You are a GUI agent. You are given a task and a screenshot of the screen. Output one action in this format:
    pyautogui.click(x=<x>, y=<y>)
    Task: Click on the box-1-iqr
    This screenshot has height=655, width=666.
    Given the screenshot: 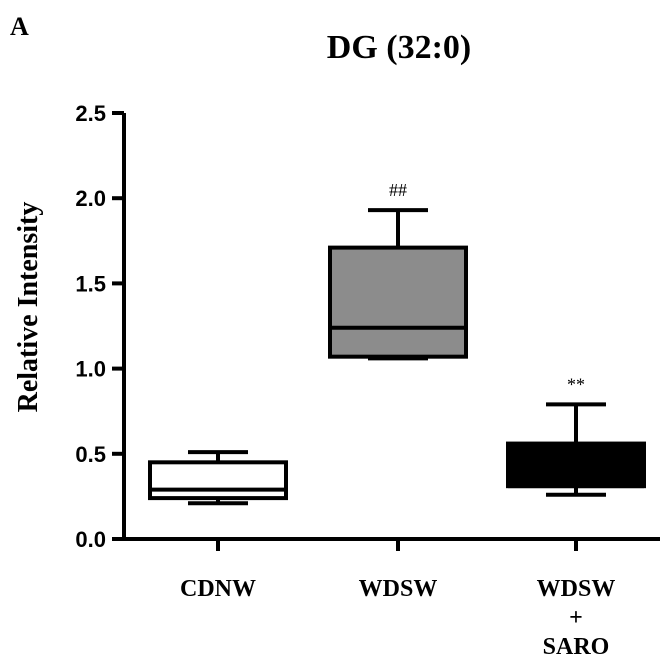 What is the action you would take?
    pyautogui.click(x=398, y=302)
    